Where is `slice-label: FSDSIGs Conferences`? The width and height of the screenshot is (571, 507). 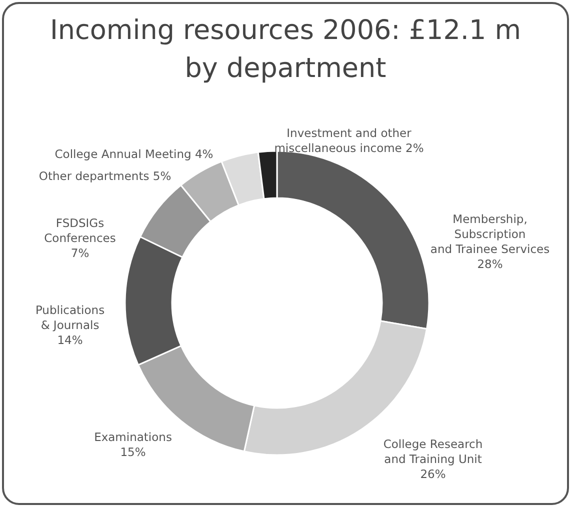
slice-label: FSDSIGs Conferences is located at coordinates (80, 230).